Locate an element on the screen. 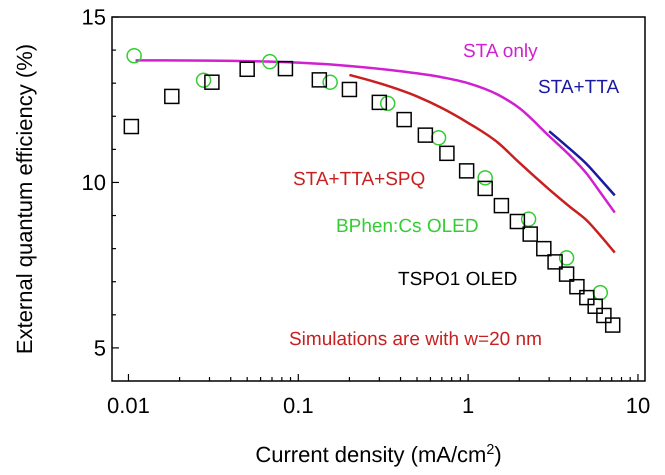  x-tick-label: 10 is located at coordinates (638, 405).